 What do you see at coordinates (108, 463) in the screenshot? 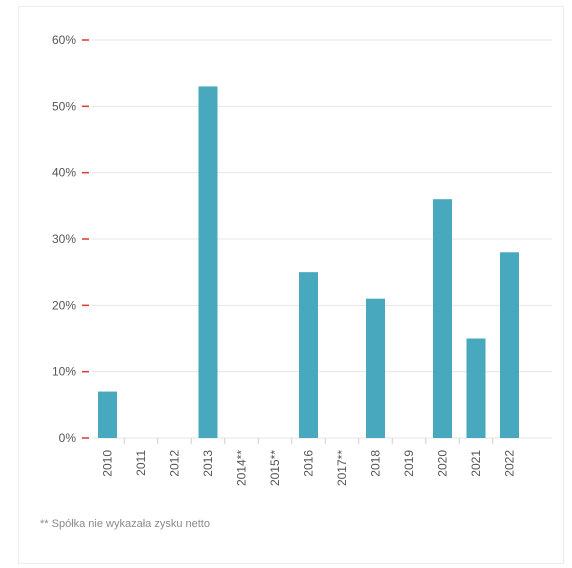
I see `x-tick-label: 2010` at bounding box center [108, 463].